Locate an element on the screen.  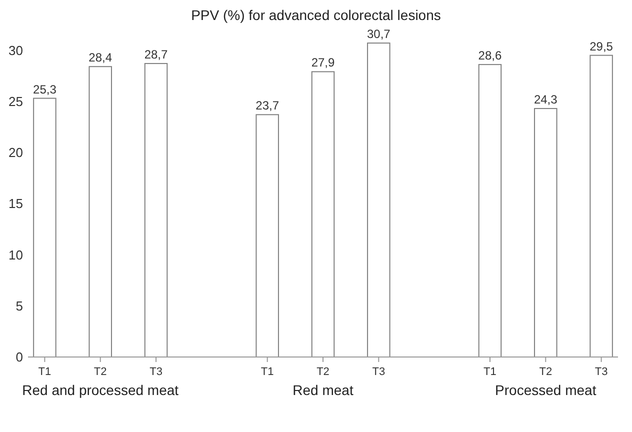
data-label: 28,6 is located at coordinates (490, 55).